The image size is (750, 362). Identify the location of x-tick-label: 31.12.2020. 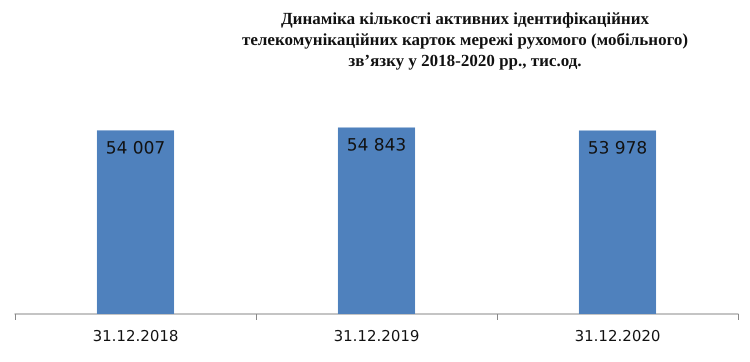
(617, 335).